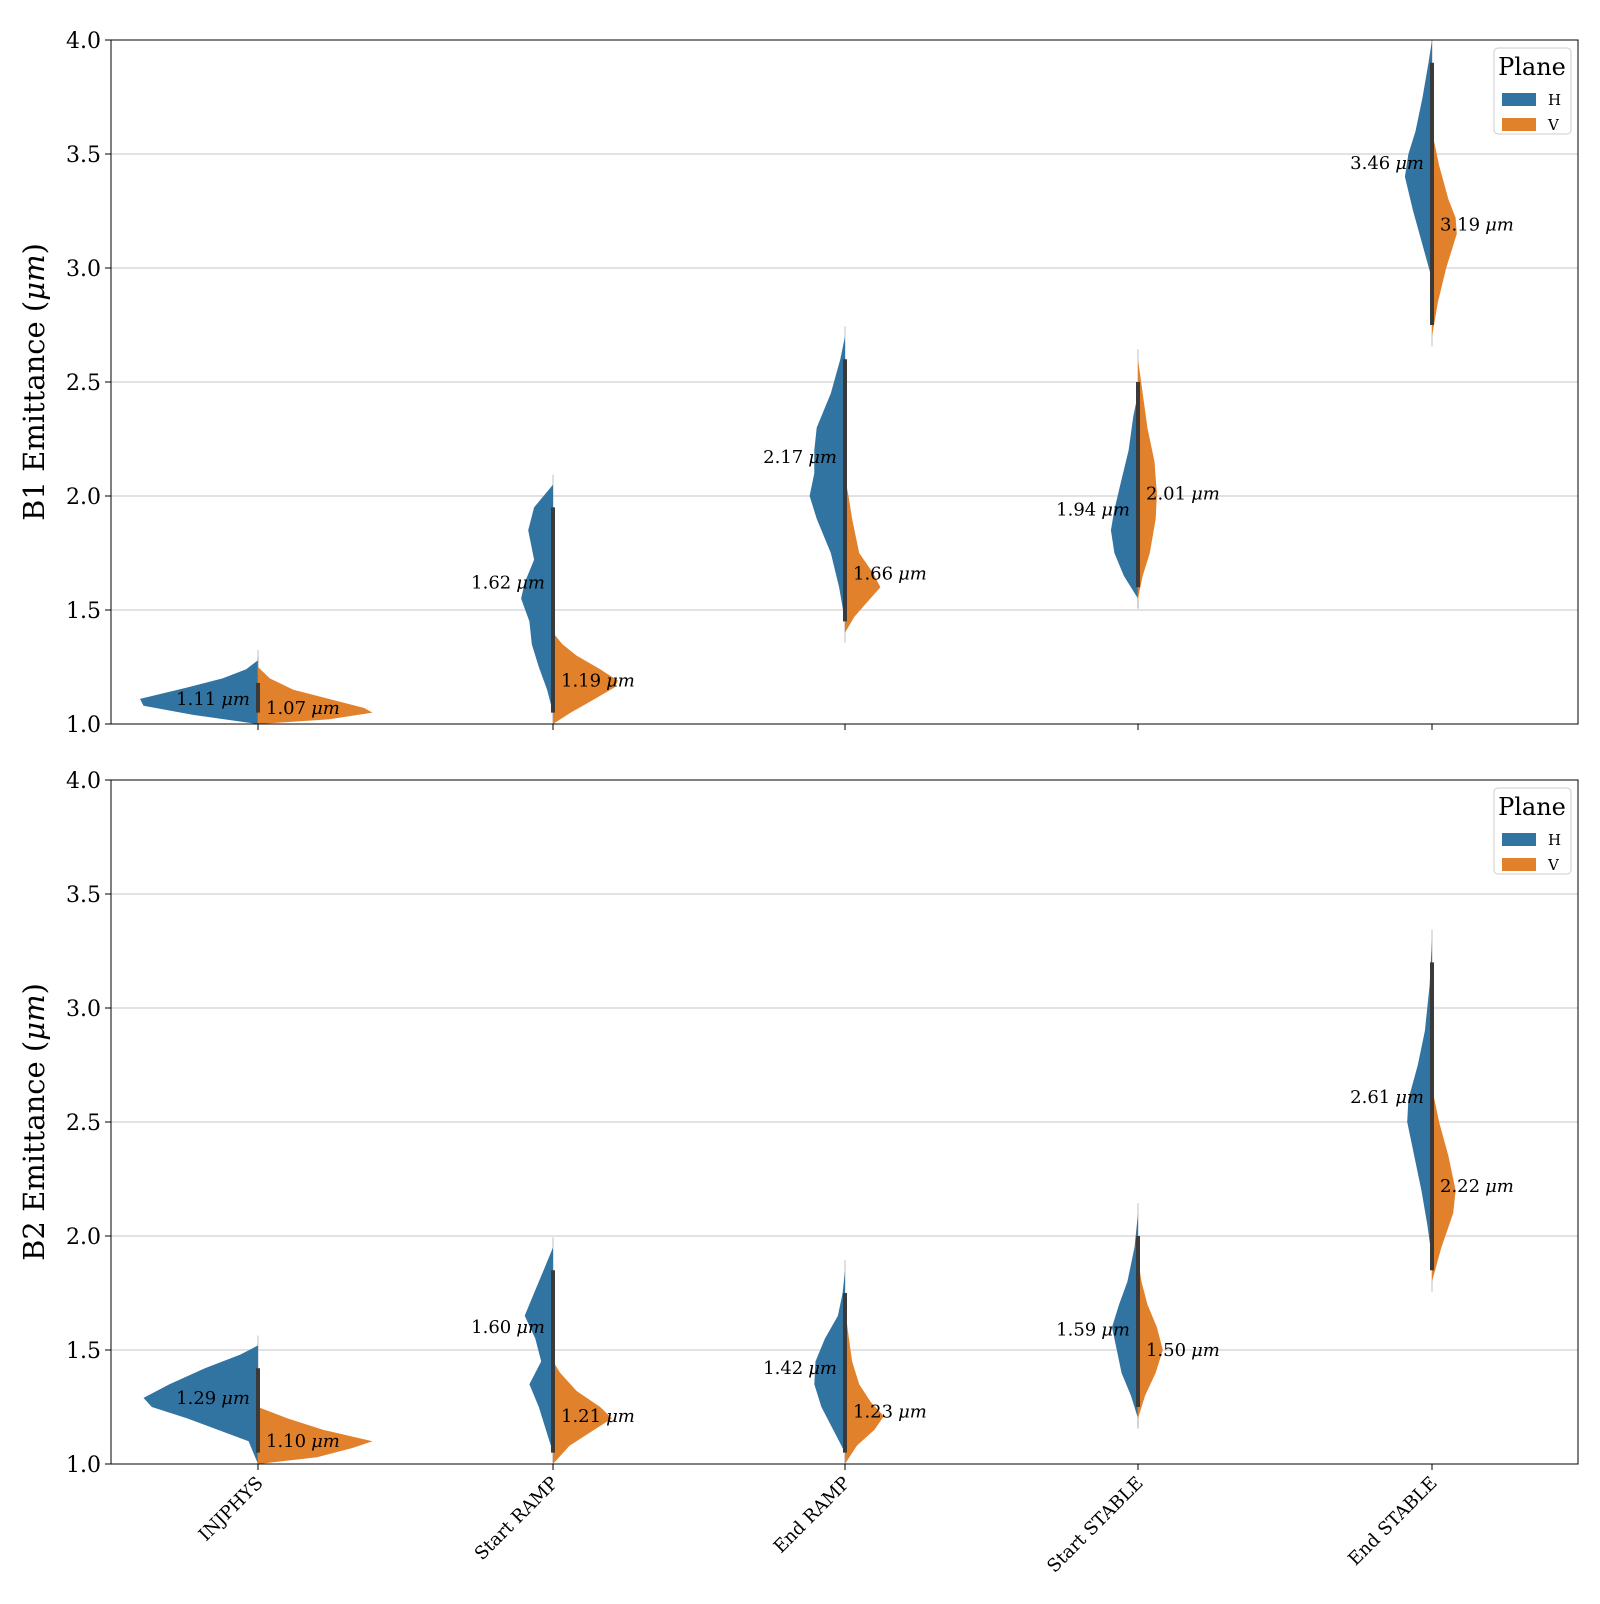  I want to click on median-label-h: 2.17 μm, so click(800, 457).